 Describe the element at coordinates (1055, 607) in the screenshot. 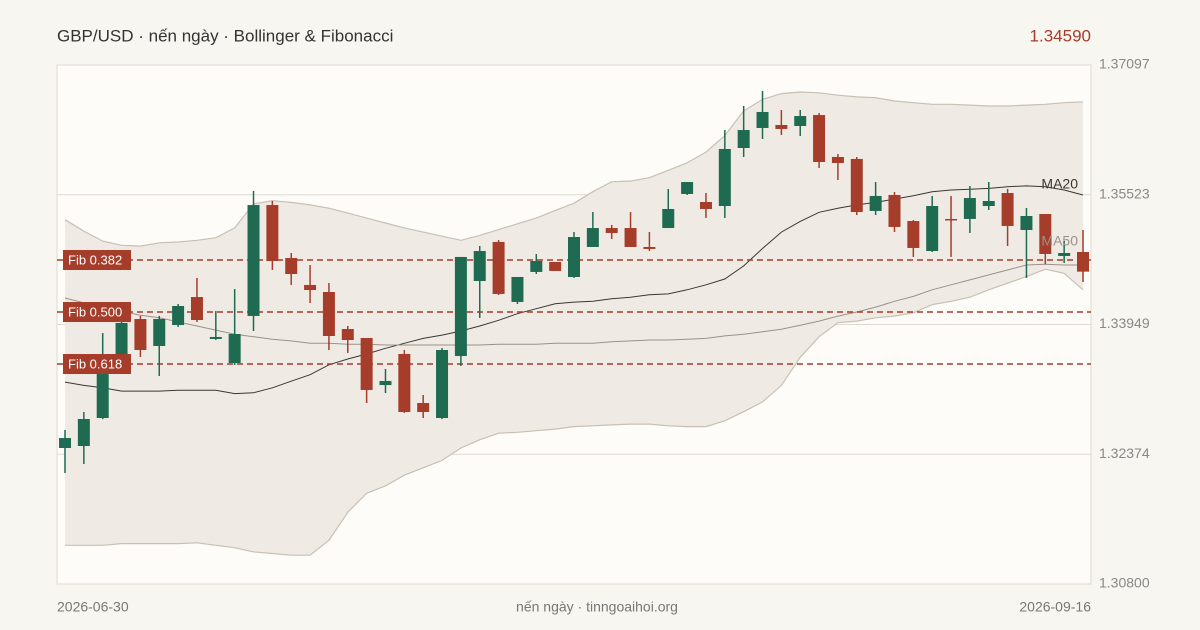

I see `x-tick-label: 2026-09-16` at that location.